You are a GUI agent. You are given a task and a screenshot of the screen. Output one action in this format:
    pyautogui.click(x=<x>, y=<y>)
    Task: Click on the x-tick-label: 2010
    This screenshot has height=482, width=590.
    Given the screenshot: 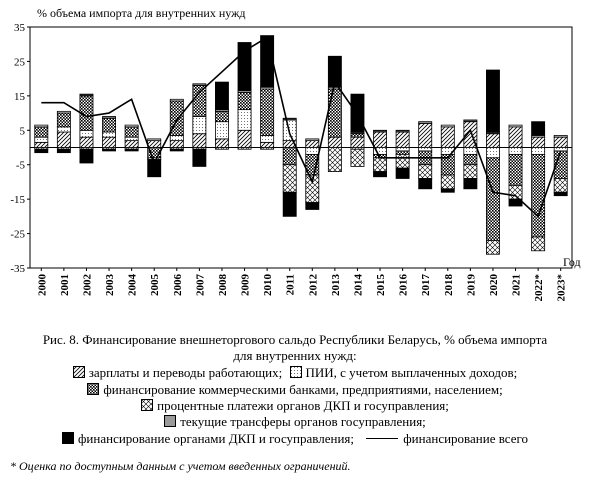 What is the action you would take?
    pyautogui.click(x=268, y=285)
    